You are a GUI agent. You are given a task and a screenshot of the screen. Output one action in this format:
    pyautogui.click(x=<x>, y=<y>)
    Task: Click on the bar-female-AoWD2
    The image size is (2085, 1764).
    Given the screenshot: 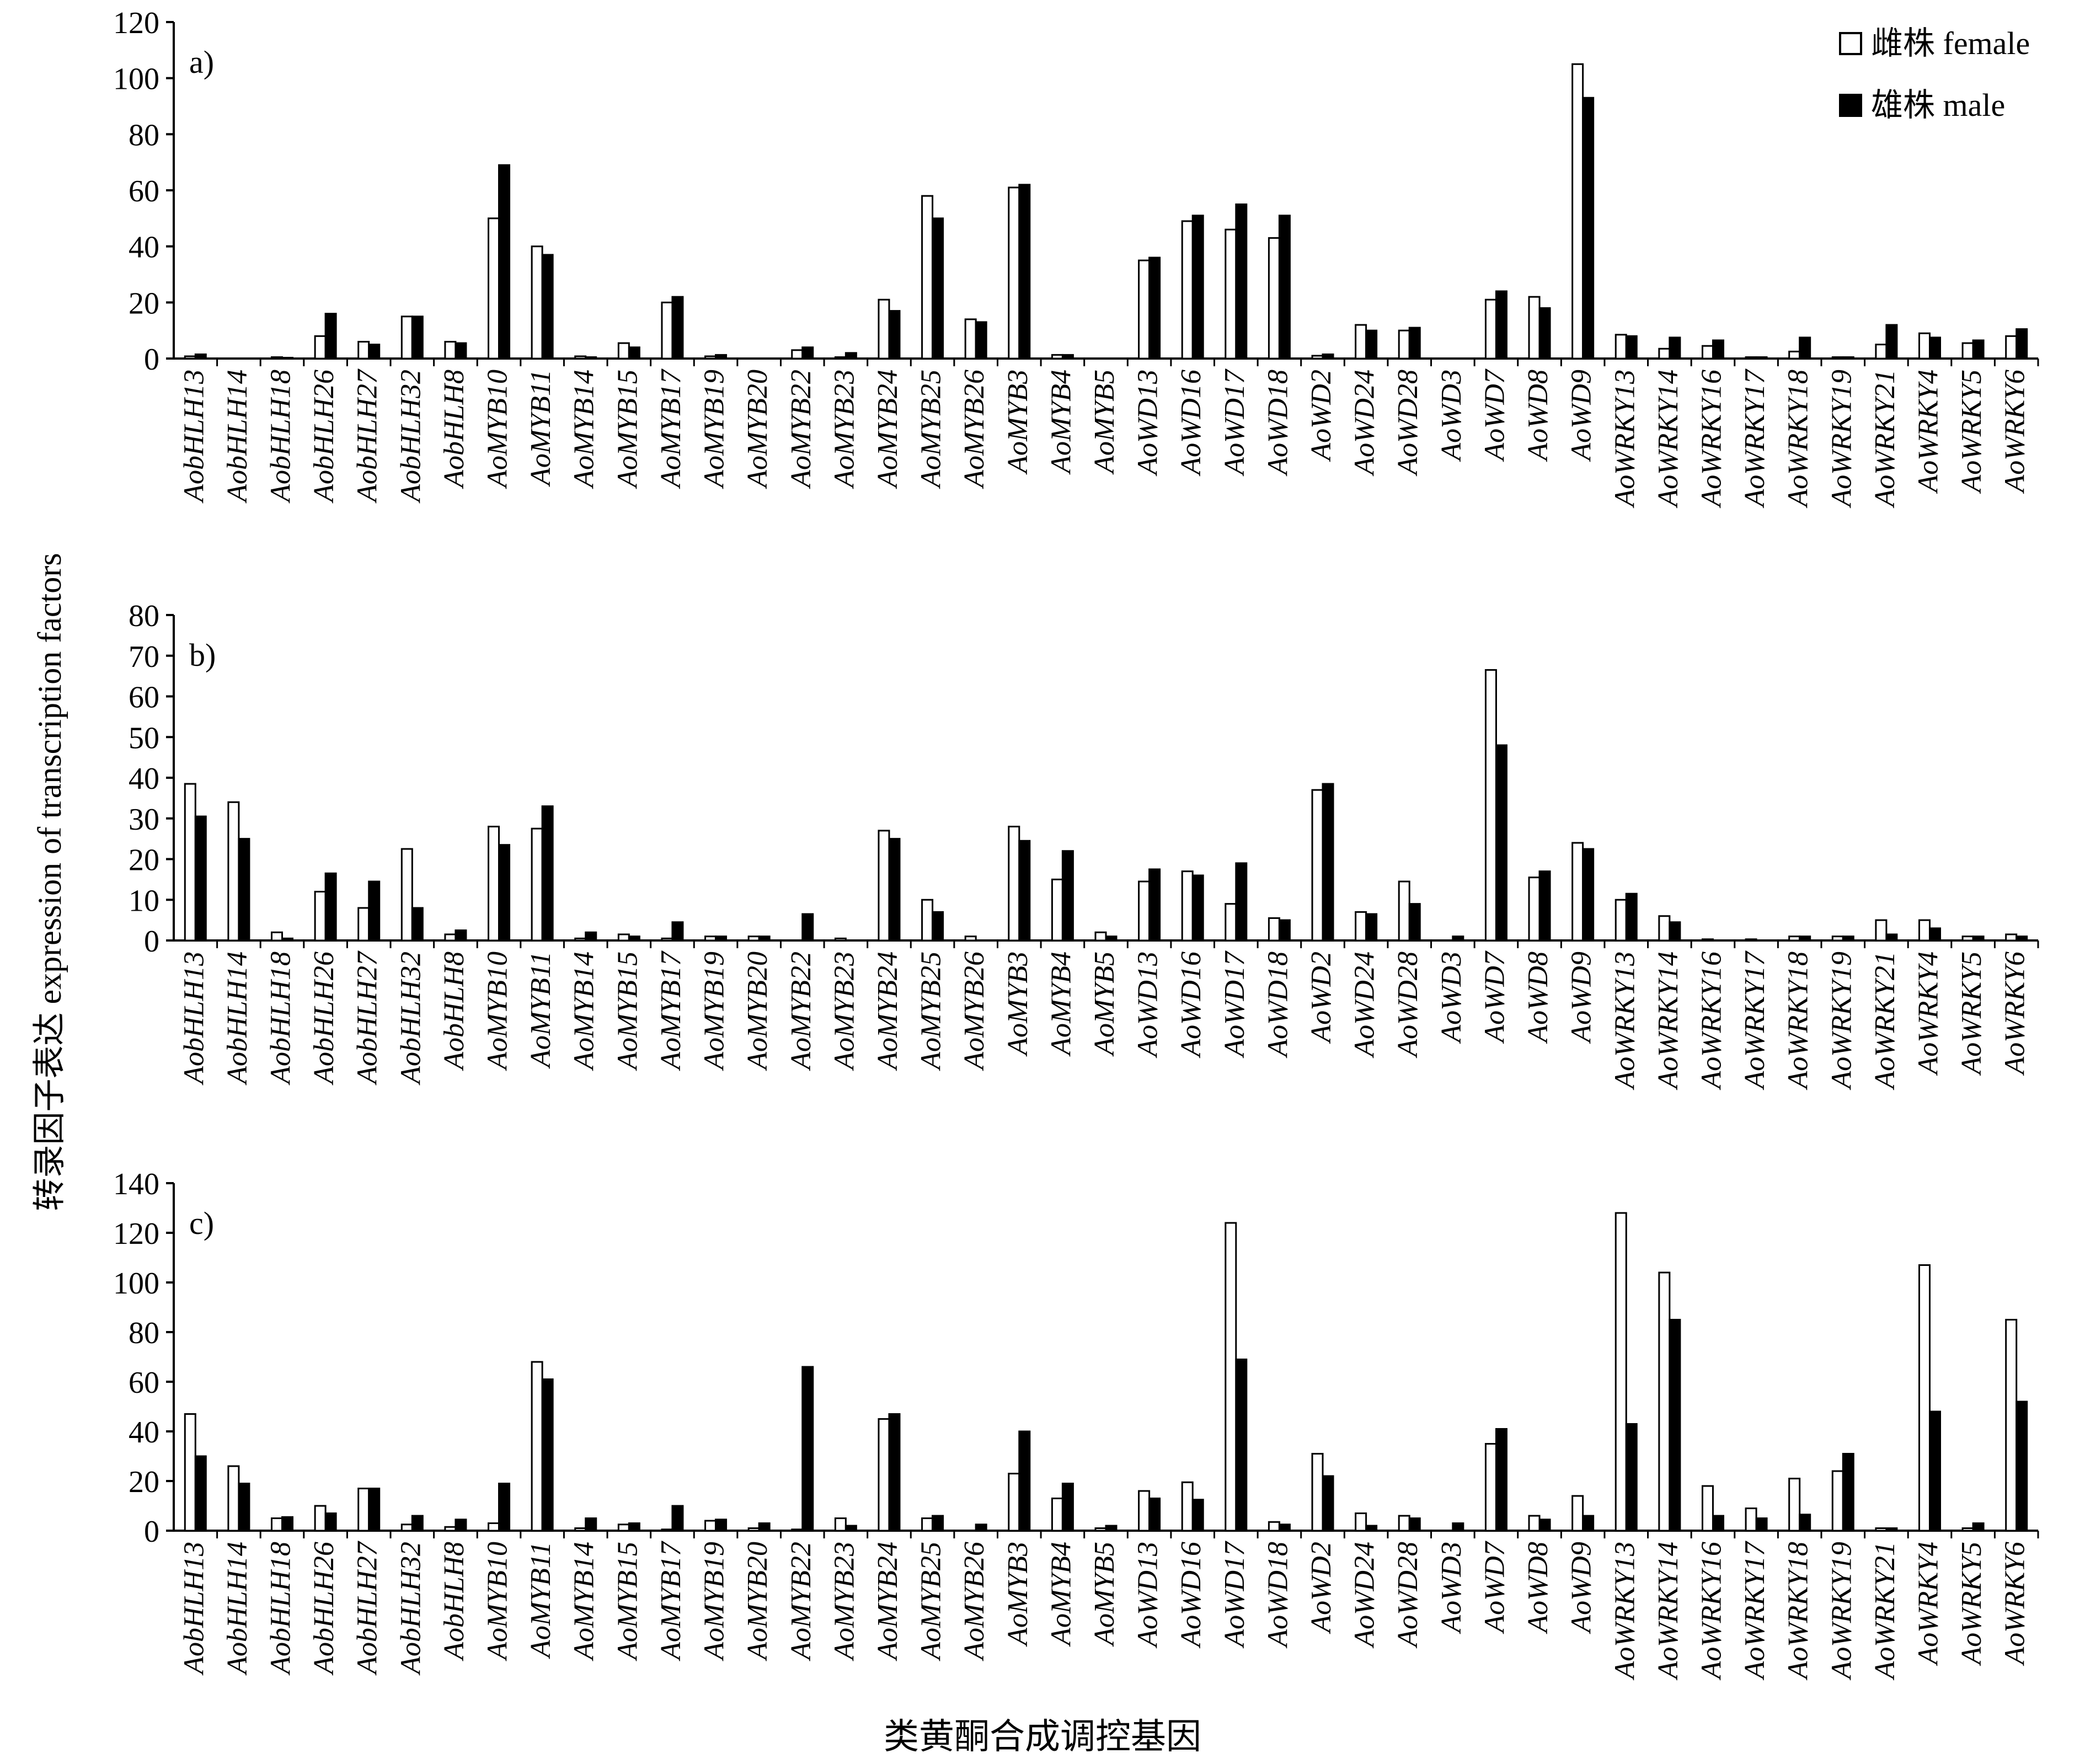 What is the action you would take?
    pyautogui.click(x=1318, y=1492)
    